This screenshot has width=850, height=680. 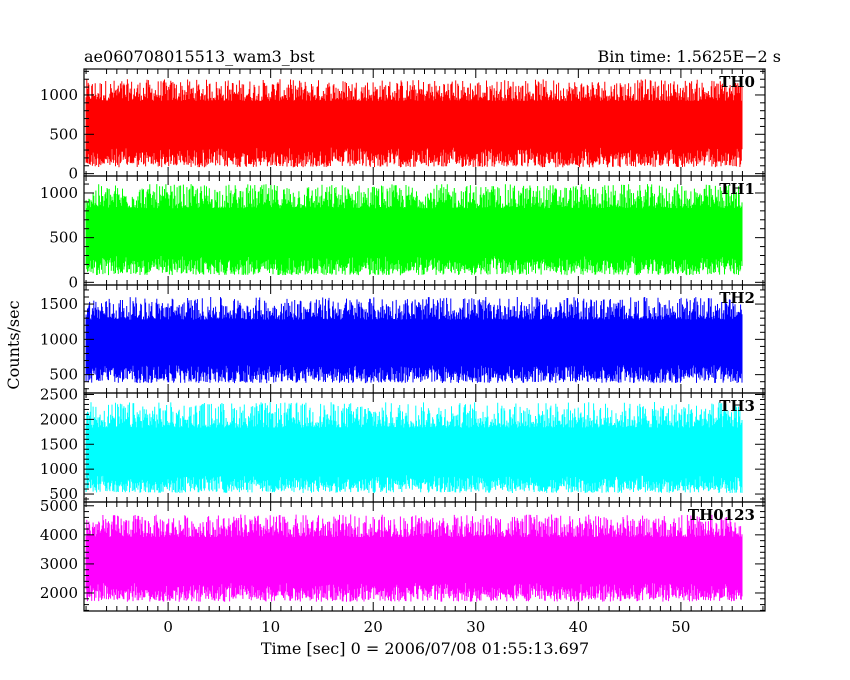 I want to click on x-tick-label: 10, so click(x=270, y=627).